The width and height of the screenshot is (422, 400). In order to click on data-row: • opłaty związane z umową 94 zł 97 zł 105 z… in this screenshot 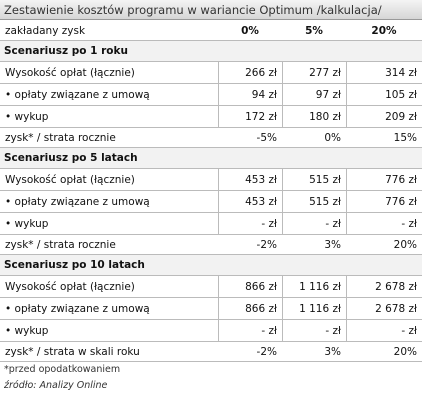, I will do `click(211, 95)`.